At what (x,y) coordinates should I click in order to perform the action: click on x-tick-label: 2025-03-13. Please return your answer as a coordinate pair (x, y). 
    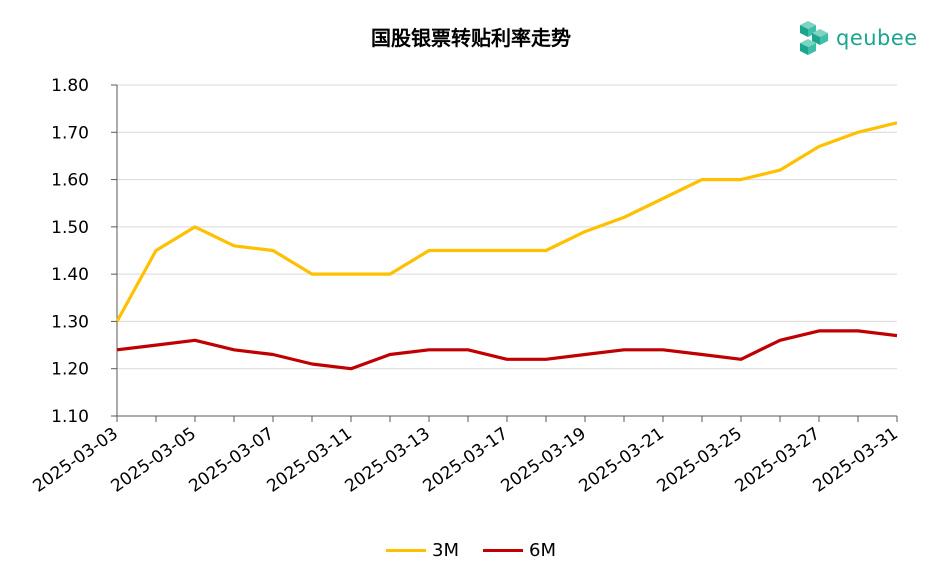
    Looking at the image, I should click on (387, 460).